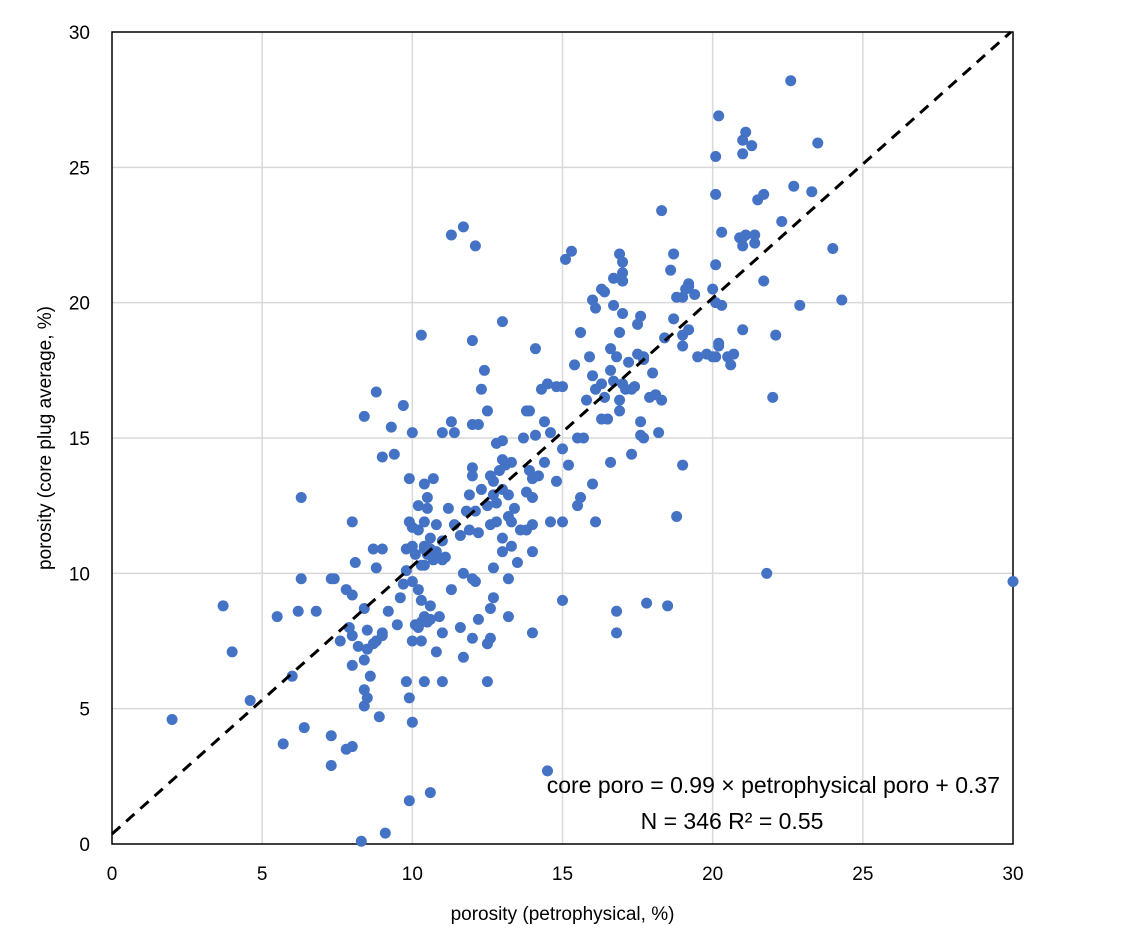  Describe the element at coordinates (112, 874) in the screenshot. I see `x-tick-label: 0` at that location.